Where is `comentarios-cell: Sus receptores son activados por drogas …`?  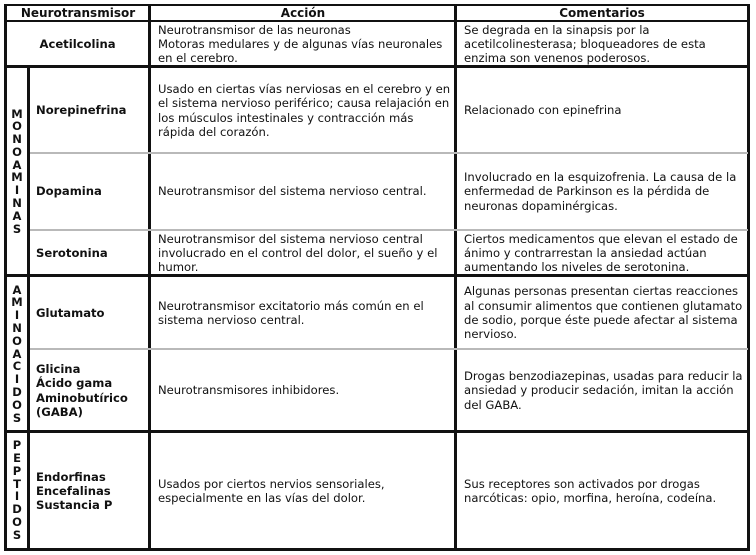
comentarios-cell: Sus receptores son activados por drogas … is located at coordinates (590, 490).